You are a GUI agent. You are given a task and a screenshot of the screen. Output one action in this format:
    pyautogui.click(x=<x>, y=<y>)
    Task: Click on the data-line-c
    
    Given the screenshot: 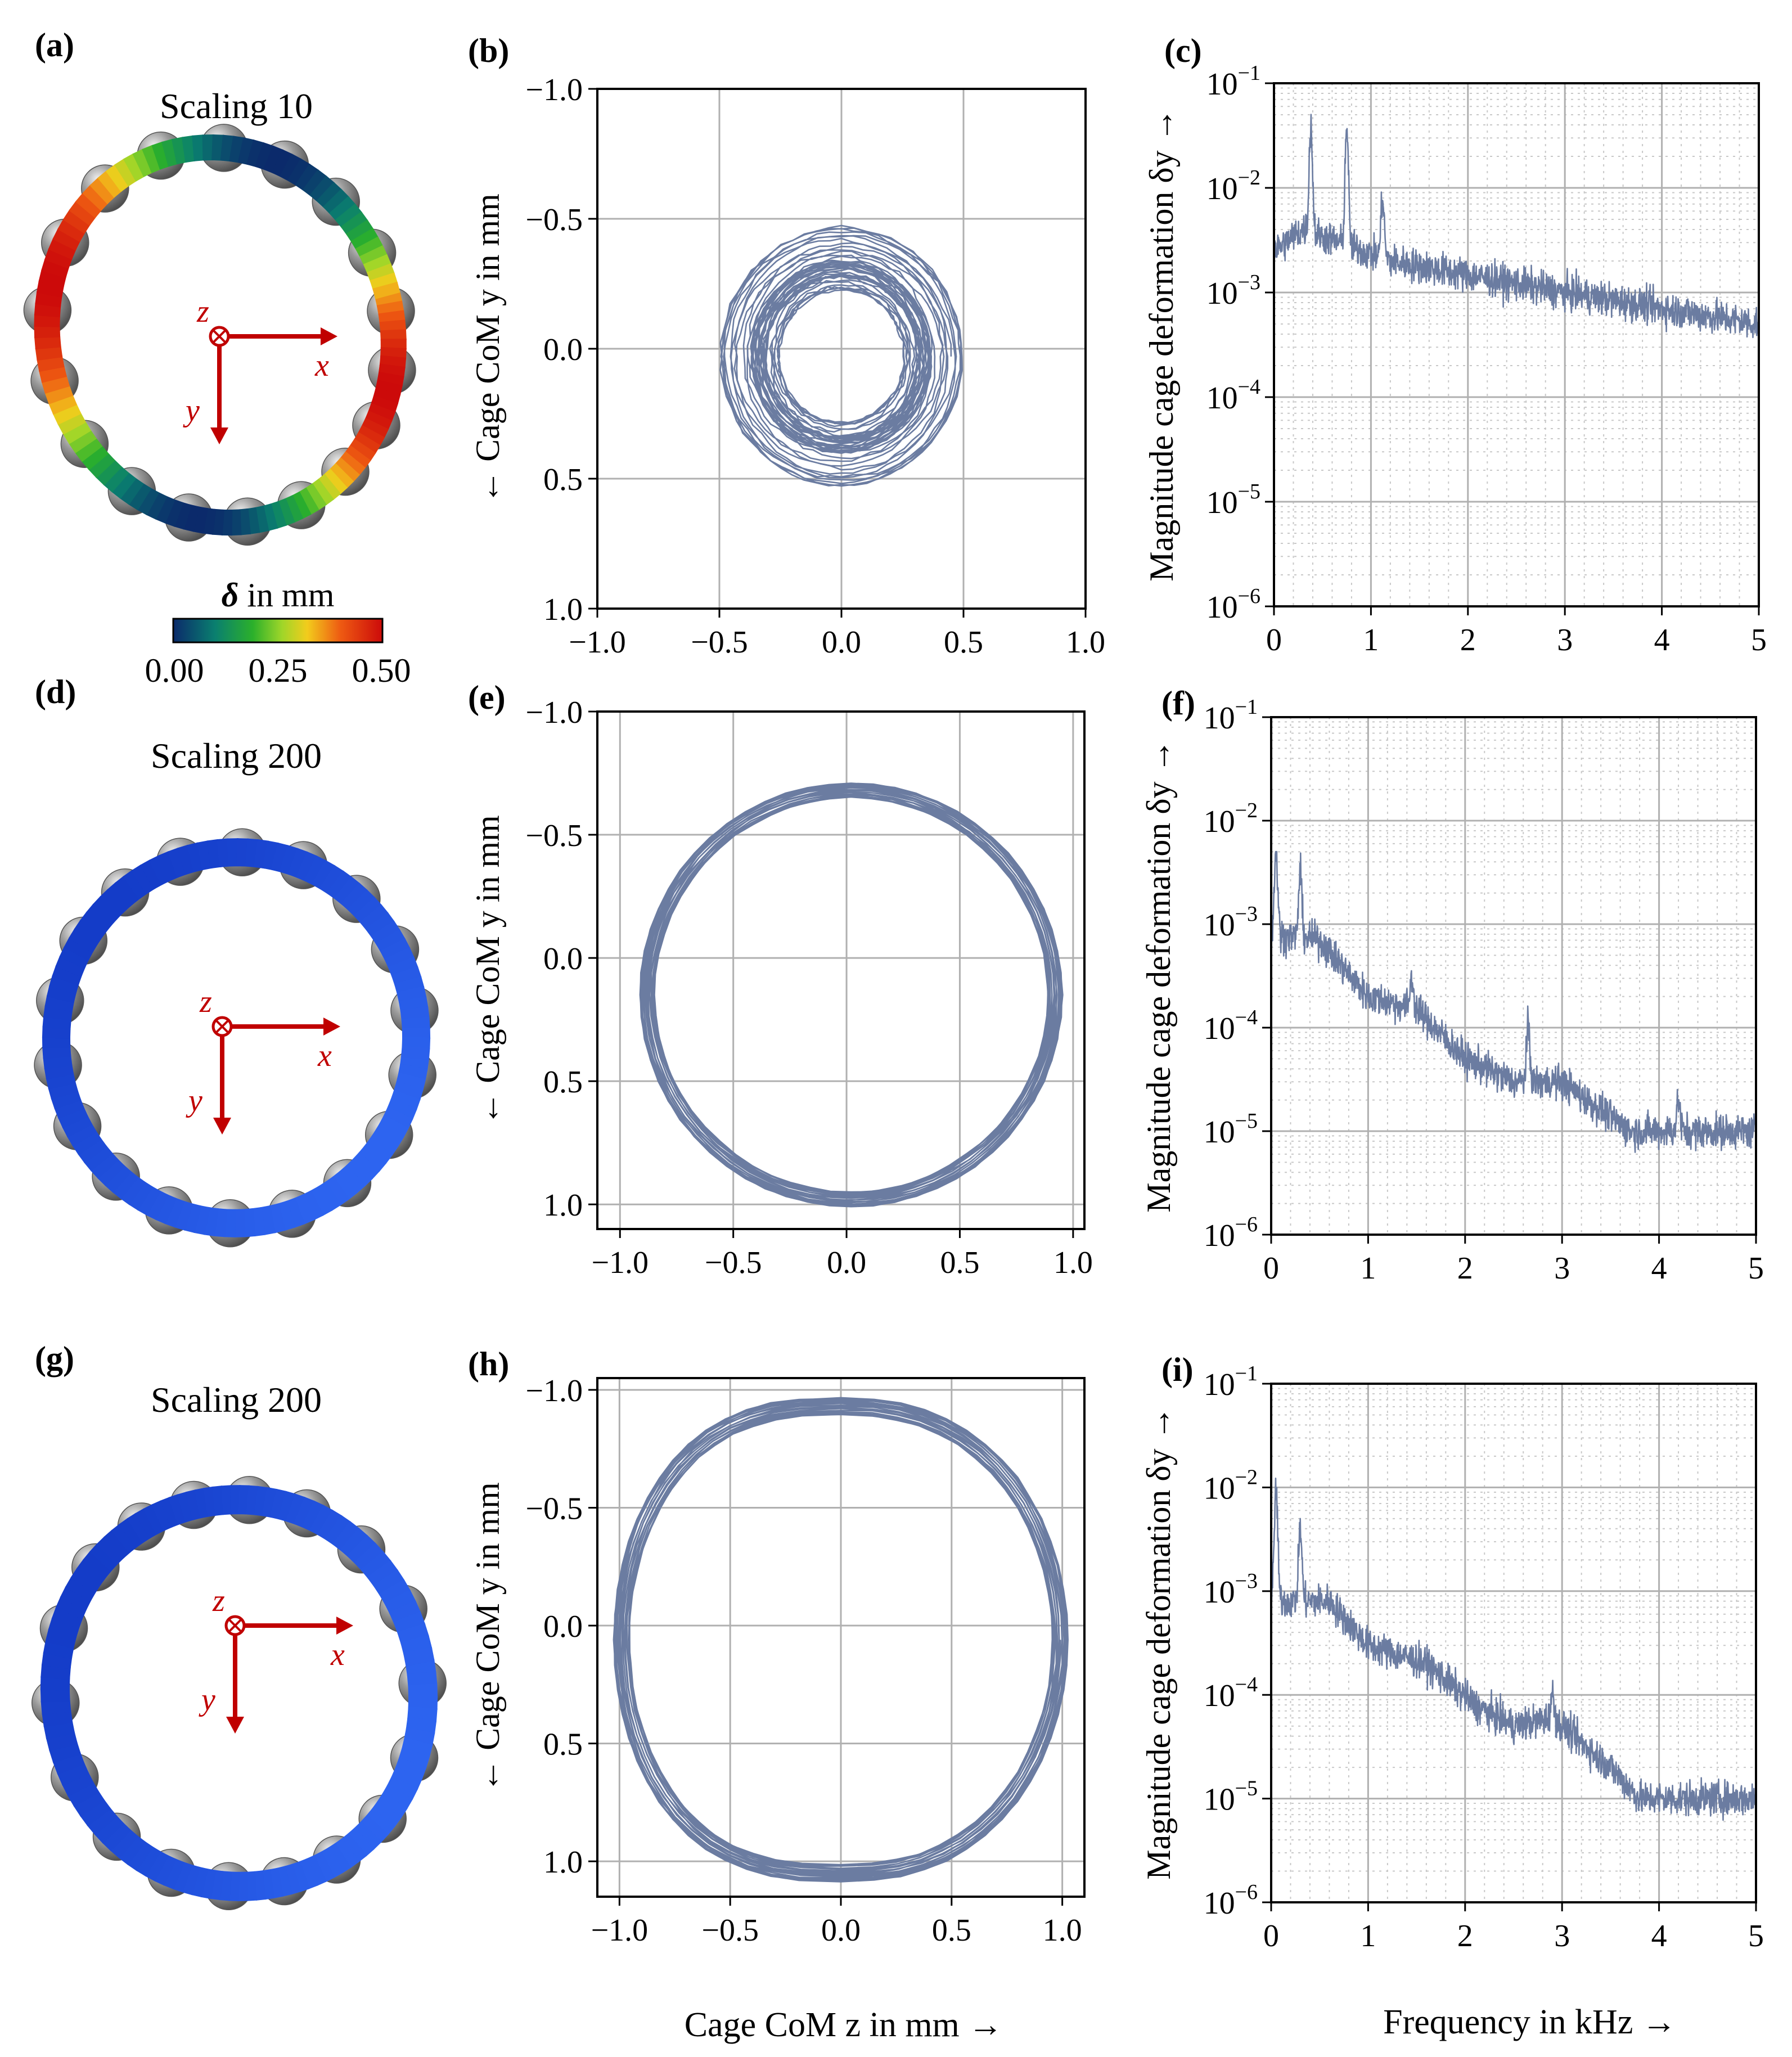 What is the action you would take?
    pyautogui.click(x=1516, y=226)
    